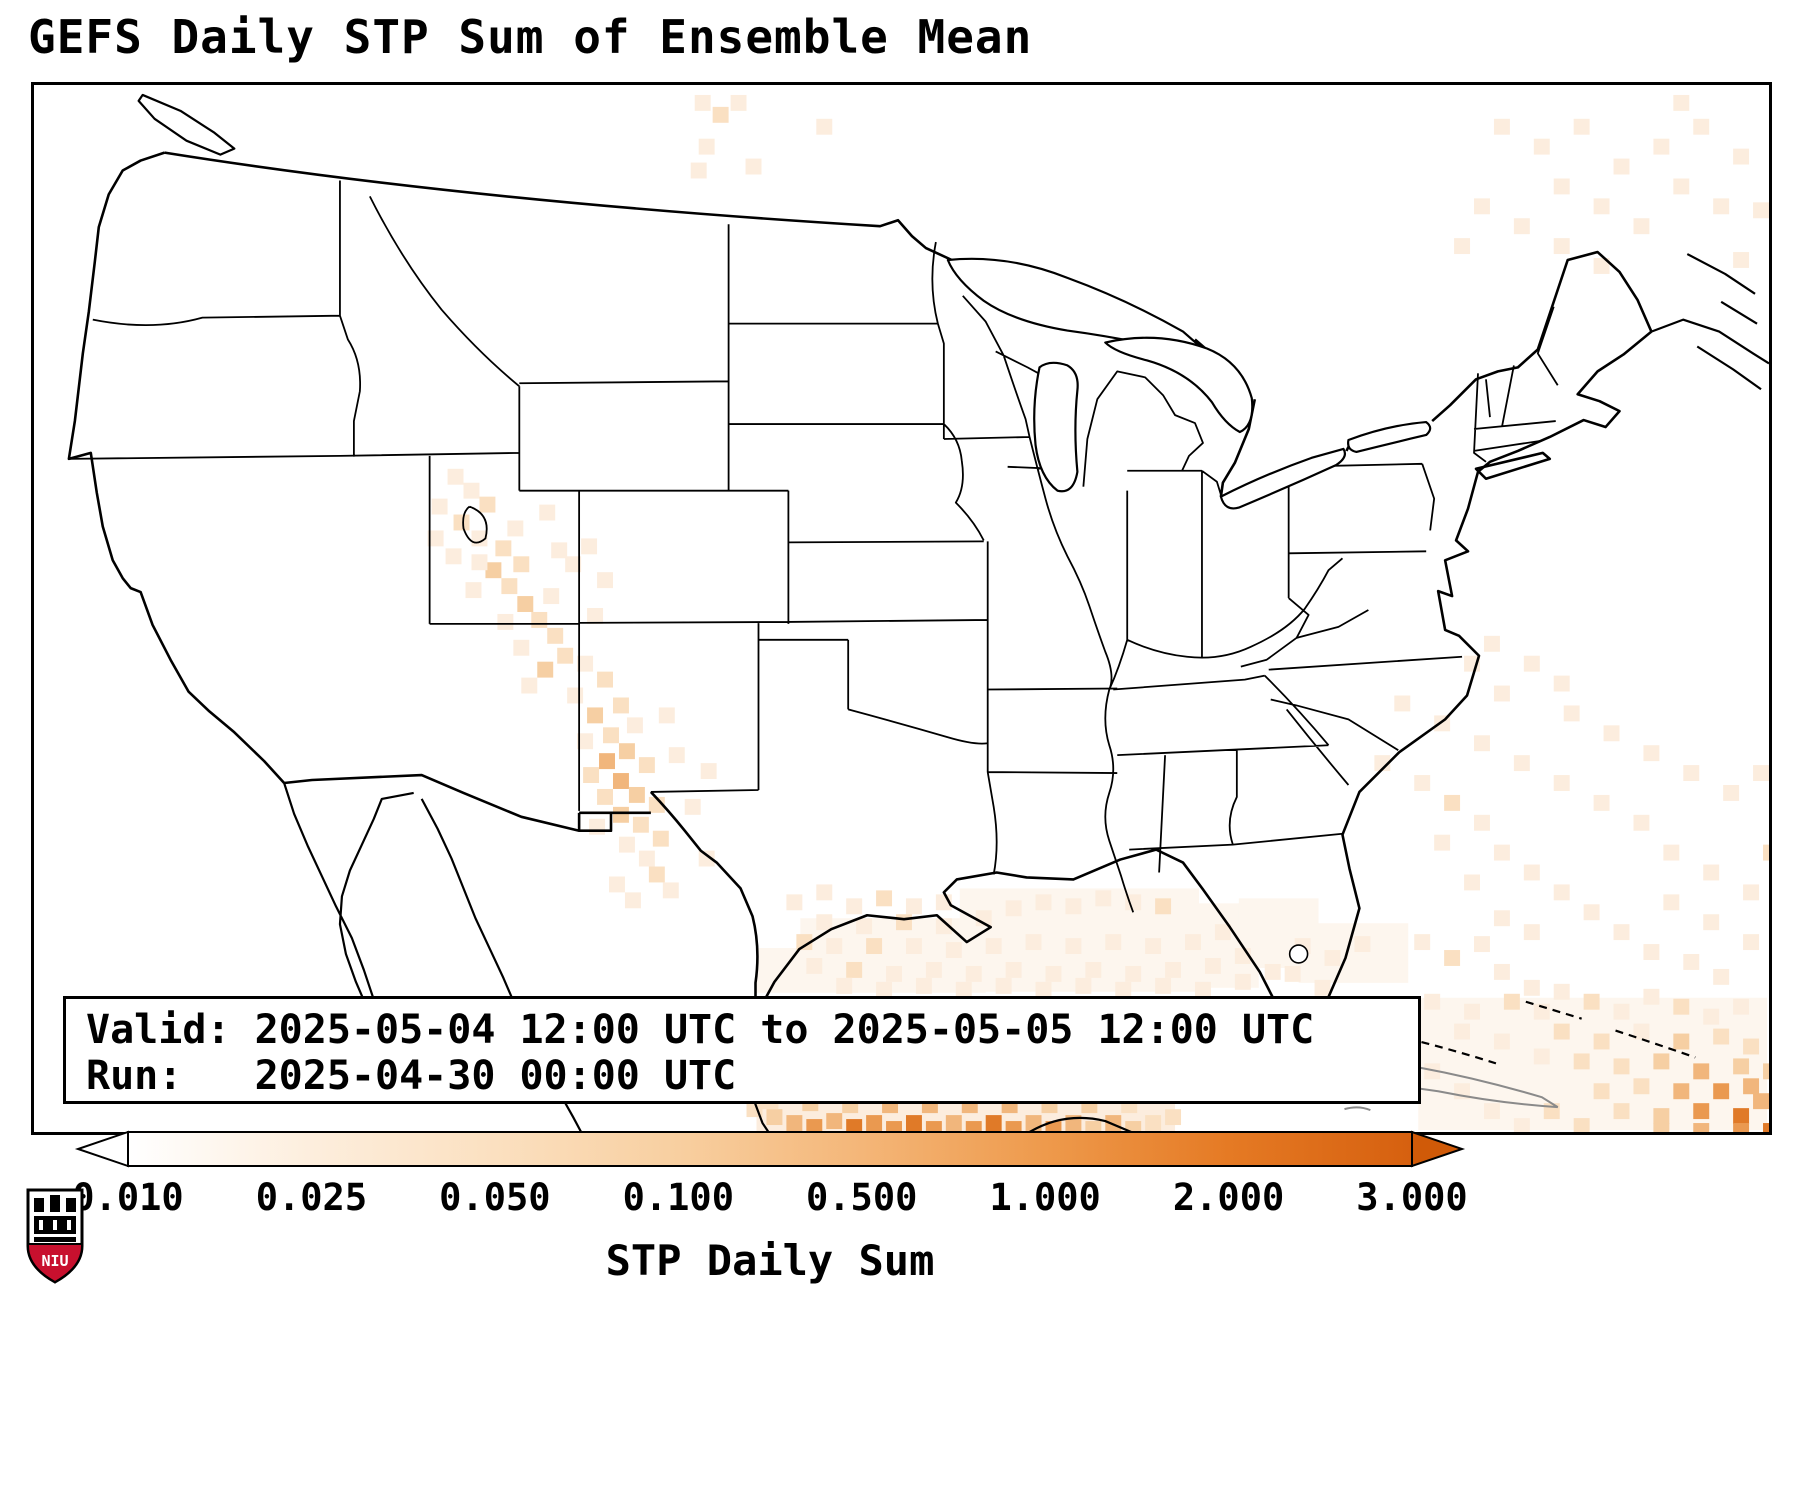 The width and height of the screenshot is (1803, 1500). I want to click on run-time-text: Run: 2025-04-30 00:00 UTC, so click(411, 1076).